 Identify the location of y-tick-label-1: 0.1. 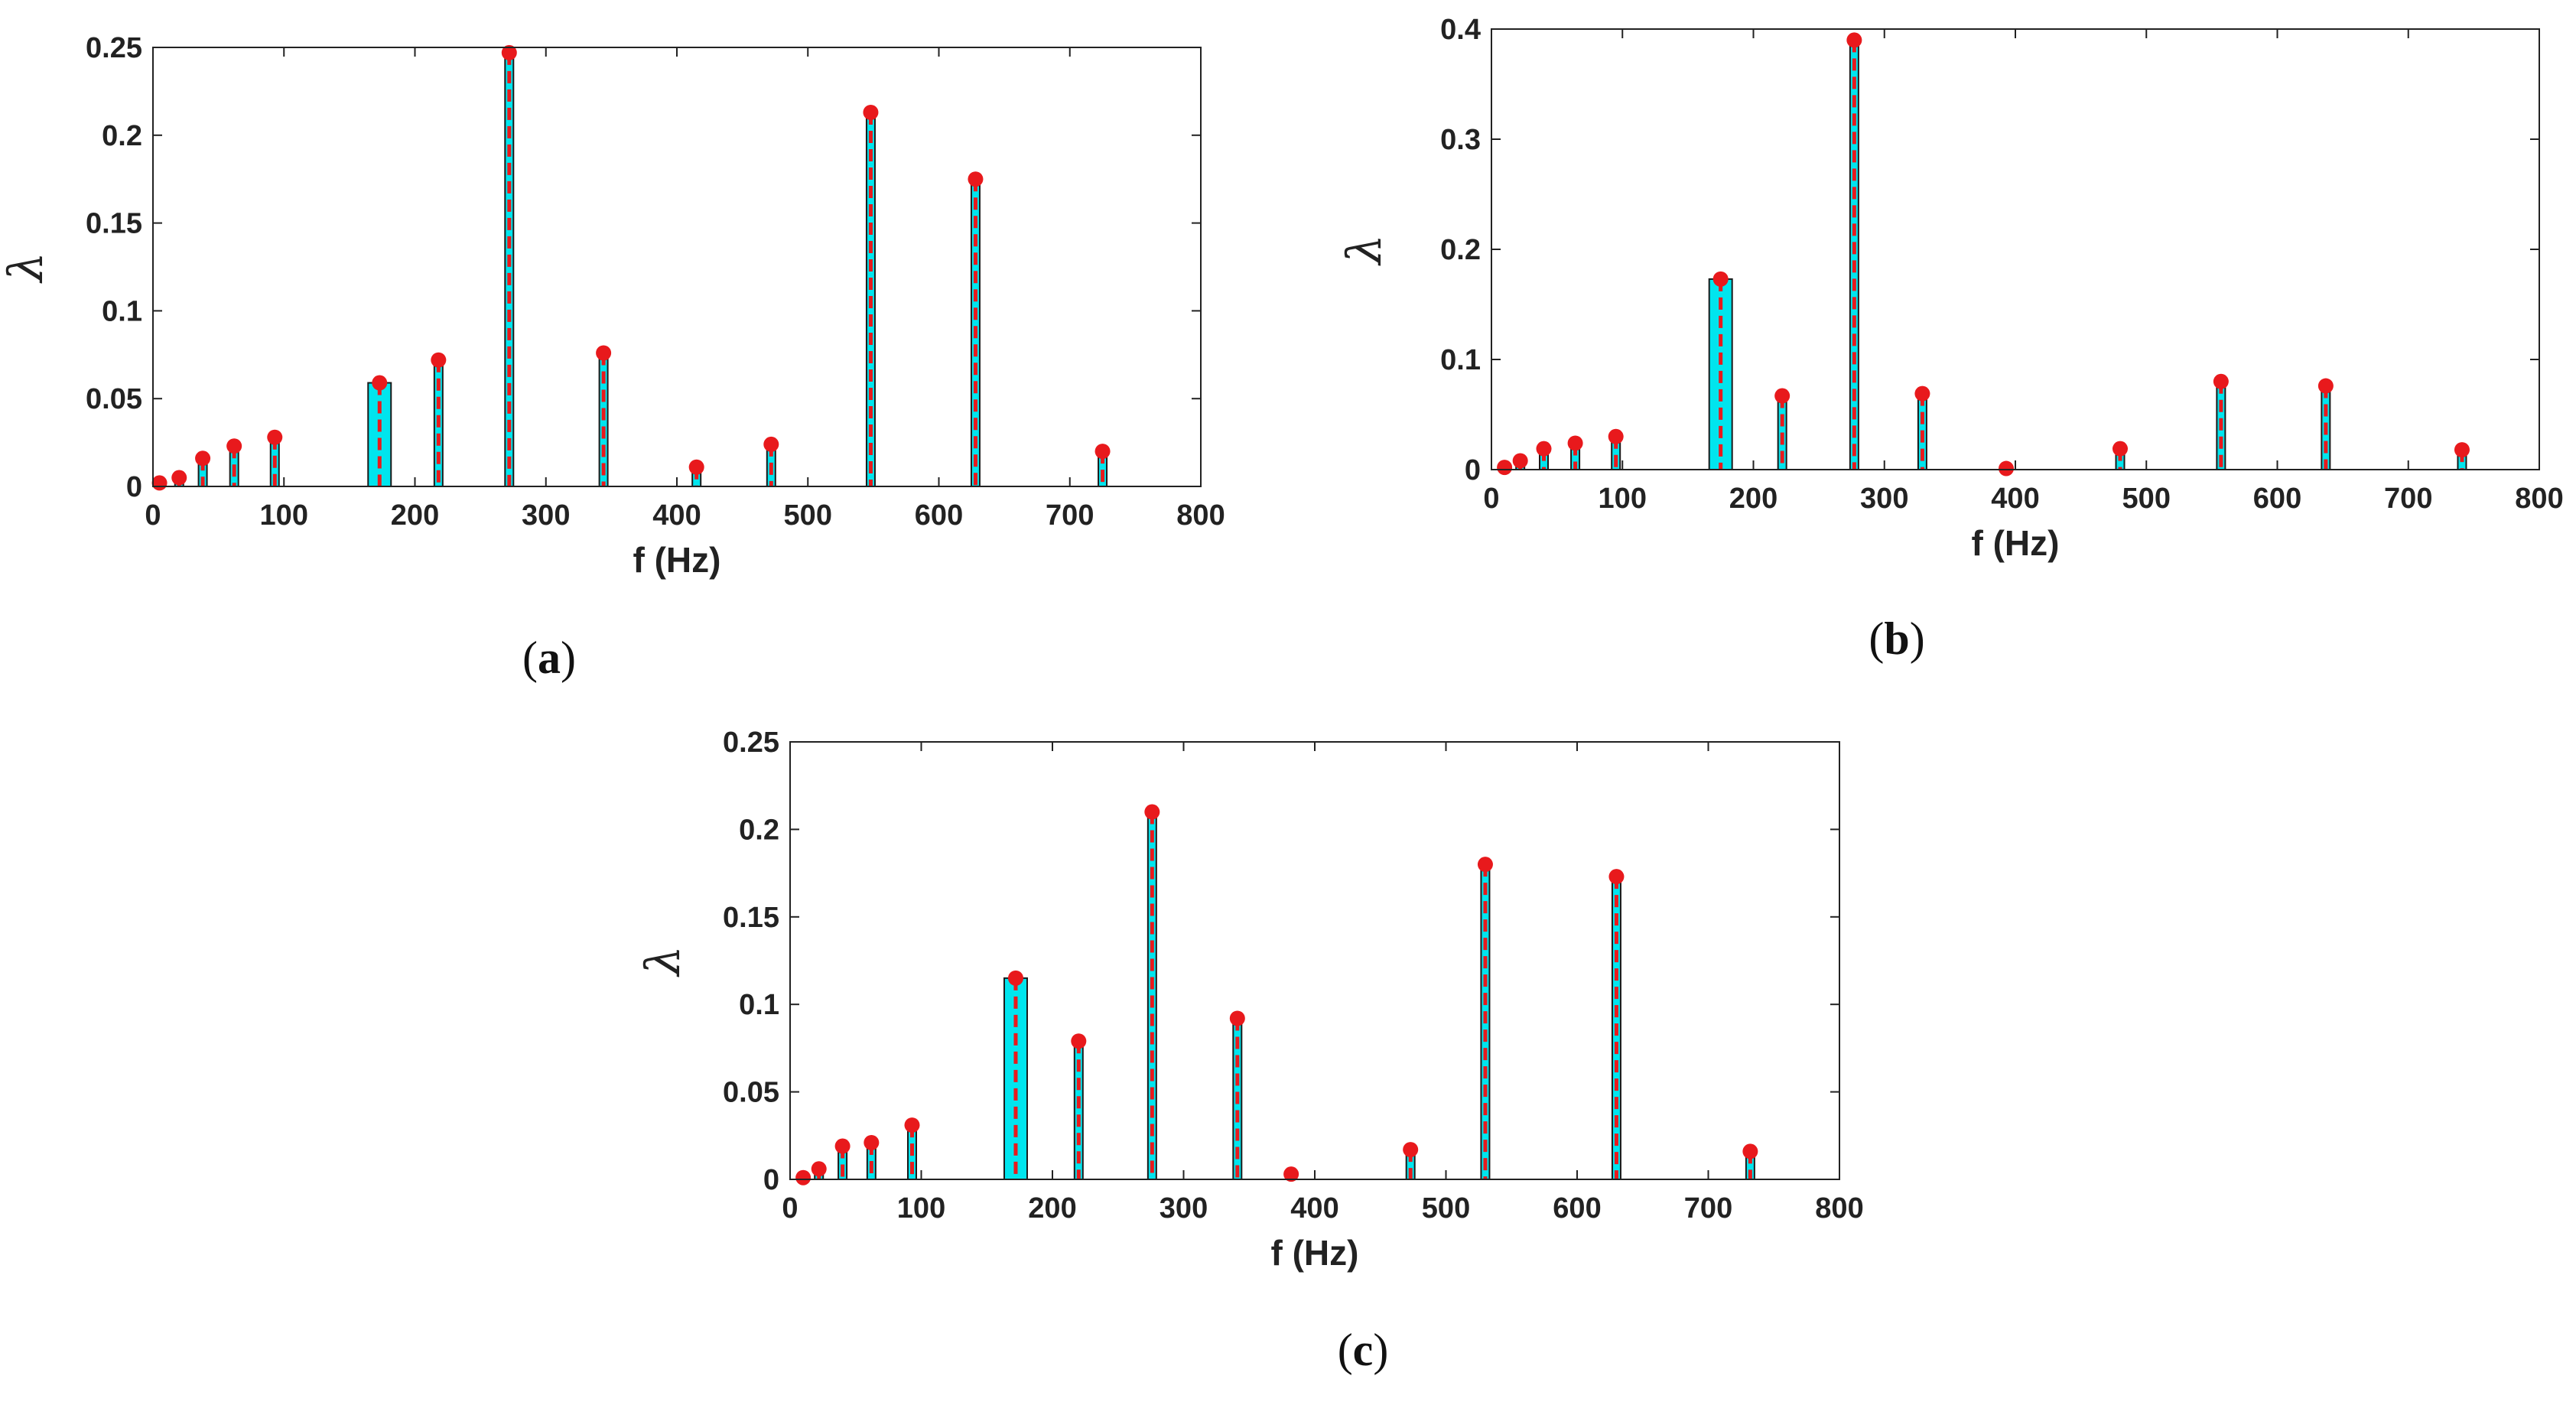
(1460, 360).